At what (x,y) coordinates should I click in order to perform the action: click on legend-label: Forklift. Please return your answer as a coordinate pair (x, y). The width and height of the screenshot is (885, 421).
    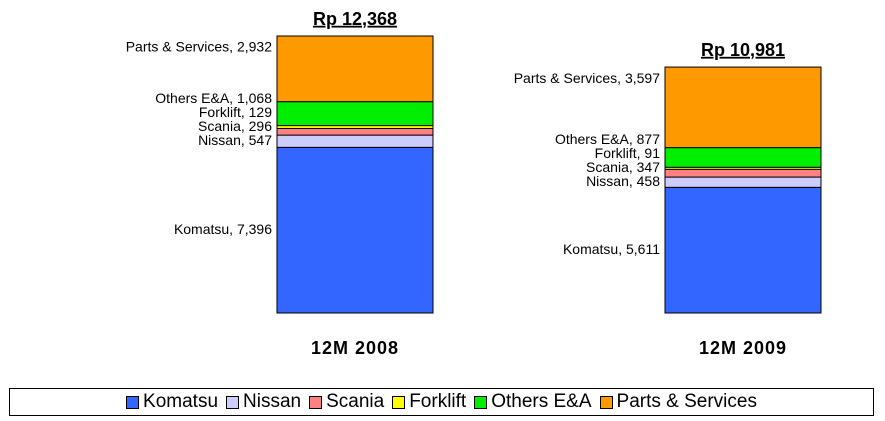
    Looking at the image, I should click on (438, 401).